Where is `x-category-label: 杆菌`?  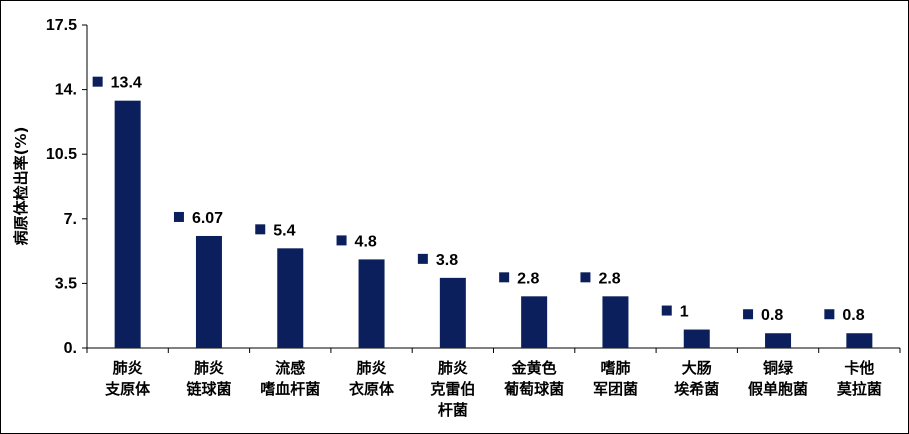 x-category-label: 杆菌 is located at coordinates (453, 410).